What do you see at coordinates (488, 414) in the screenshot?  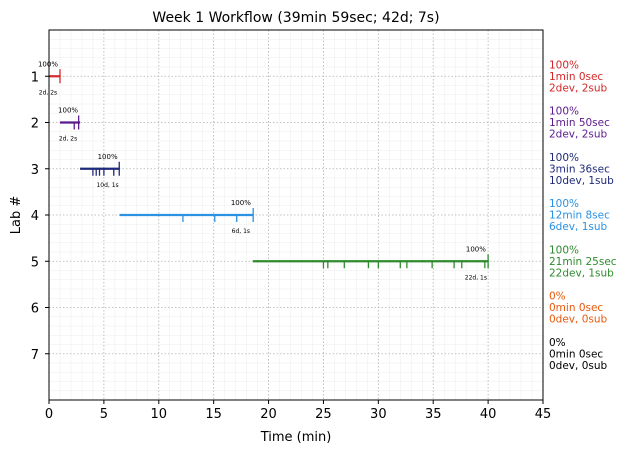 I see `x-tick-label: 40` at bounding box center [488, 414].